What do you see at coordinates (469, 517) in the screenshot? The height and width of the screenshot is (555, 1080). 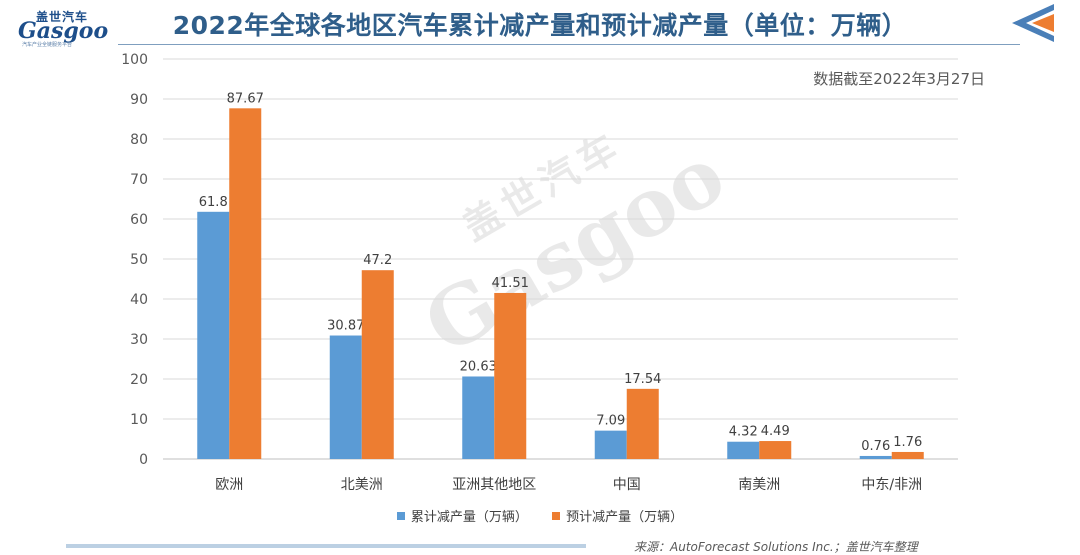 I see `legend-label-series1: 累计减产量（万辆）` at bounding box center [469, 517].